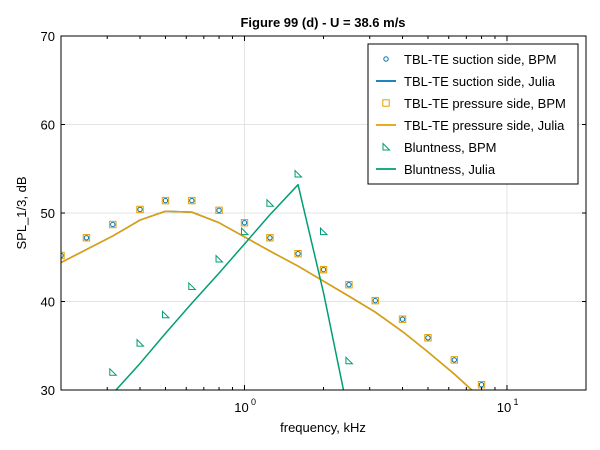 The height and width of the screenshot is (450, 600). What do you see at coordinates (515, 402) in the screenshot?
I see `x-tick-label-exponent: 1` at bounding box center [515, 402].